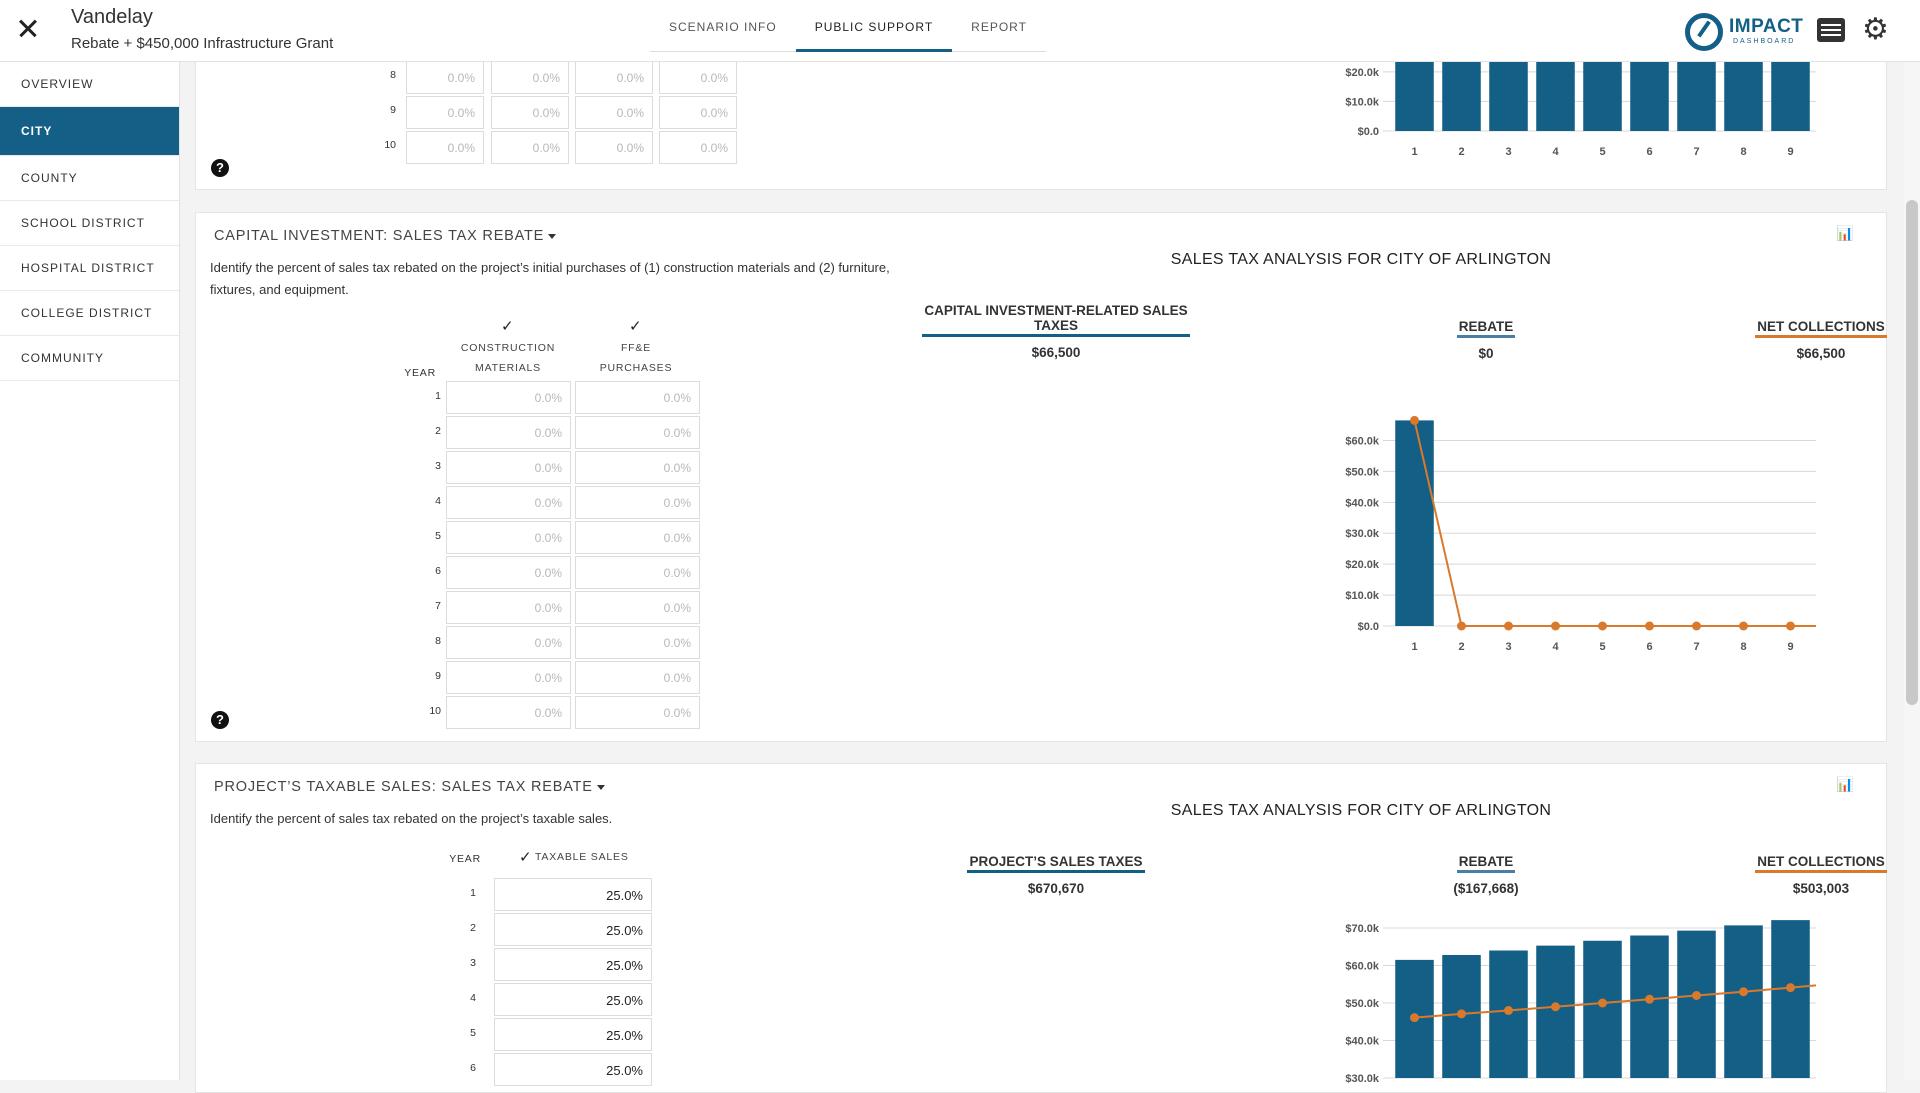 The height and width of the screenshot is (1093, 1920). What do you see at coordinates (28, 28) in the screenshot?
I see `close-icon` at bounding box center [28, 28].